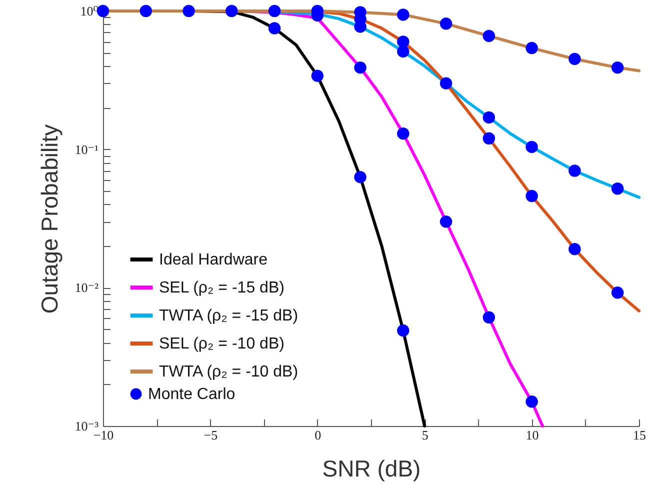  Describe the element at coordinates (221, 344) in the screenshot. I see `legend-label: SEL (ρ₂ = -10 dB)` at that location.